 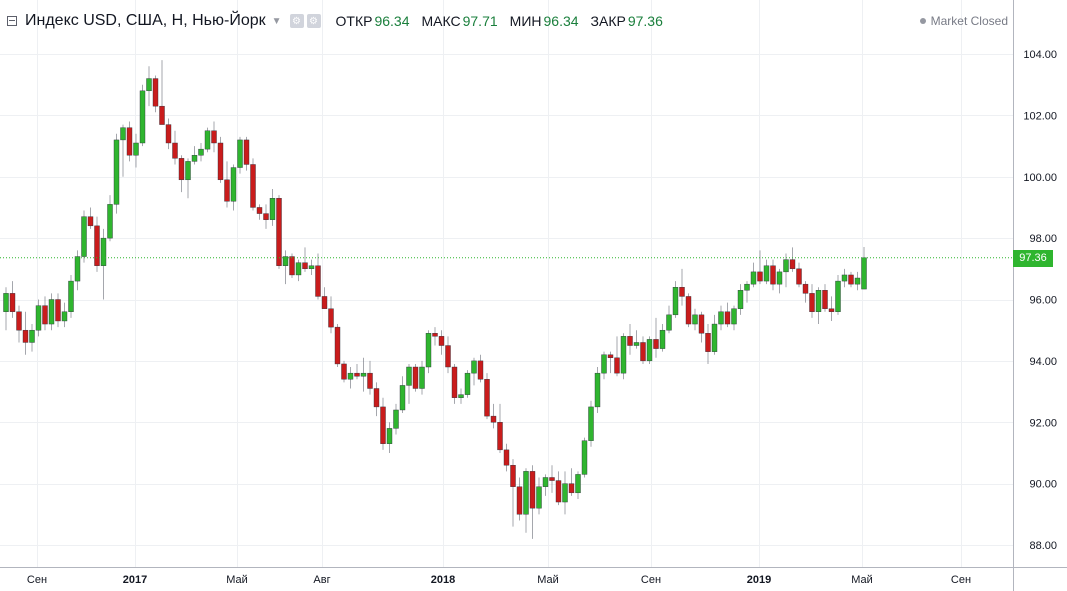 What do you see at coordinates (1040, 178) in the screenshot?
I see `y-tick-label: 100.00` at bounding box center [1040, 178].